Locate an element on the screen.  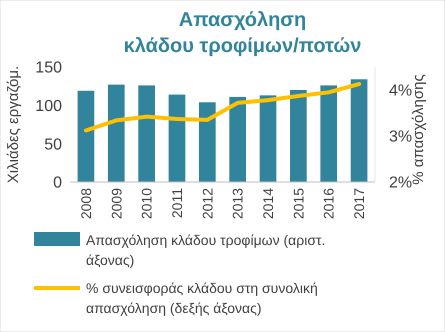
x-tick-label: 2017 is located at coordinates (359, 204).